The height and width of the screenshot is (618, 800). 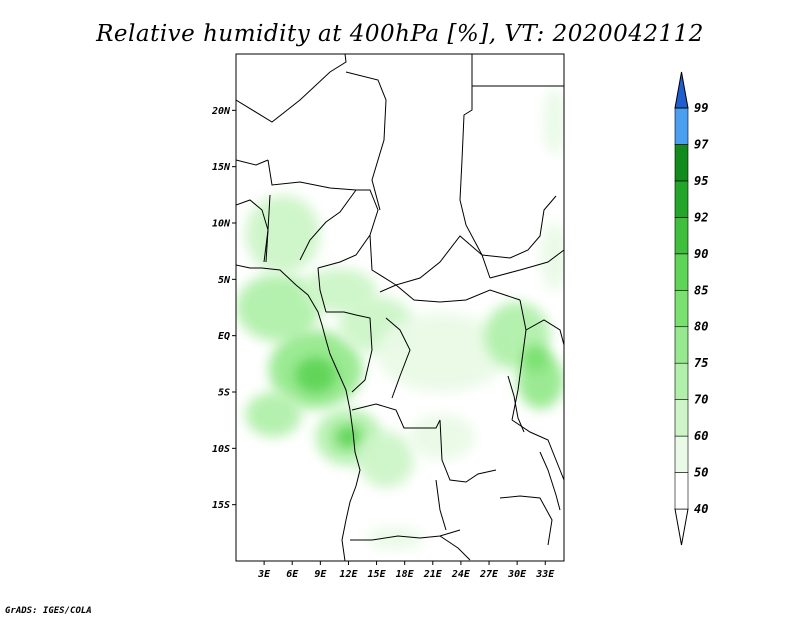 What do you see at coordinates (517, 574) in the screenshot?
I see `lon-tick-label: 30E` at bounding box center [517, 574].